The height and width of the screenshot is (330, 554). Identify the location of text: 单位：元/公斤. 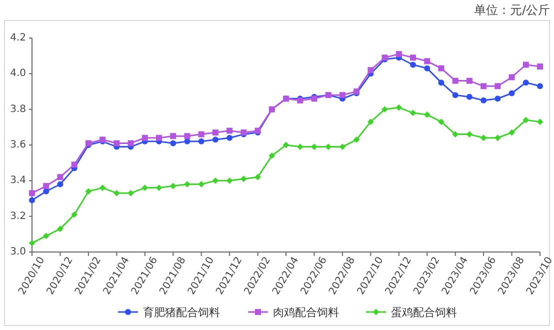
(512, 10).